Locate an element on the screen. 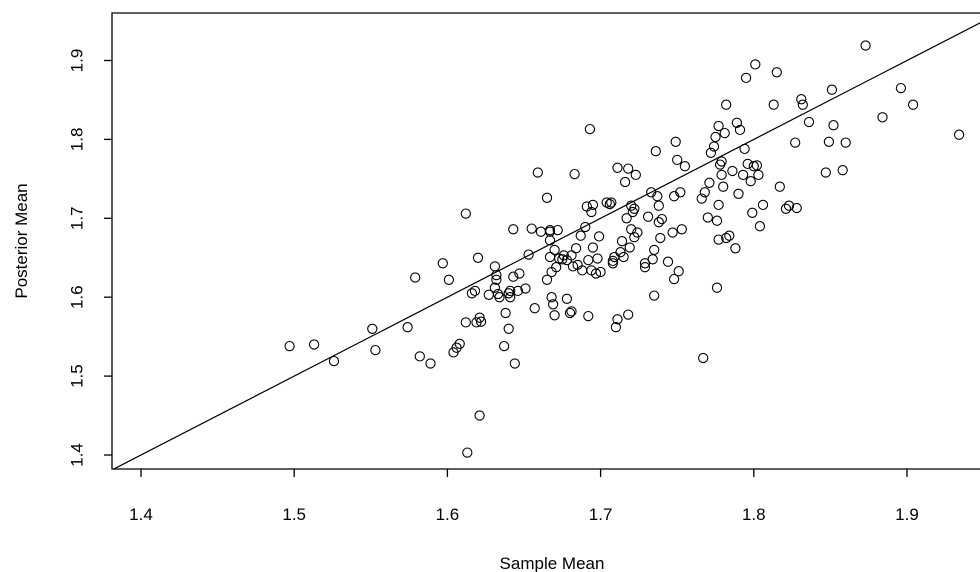 This screenshot has width=980, height=572. x-tick-label: 1.4 is located at coordinates (141, 514).